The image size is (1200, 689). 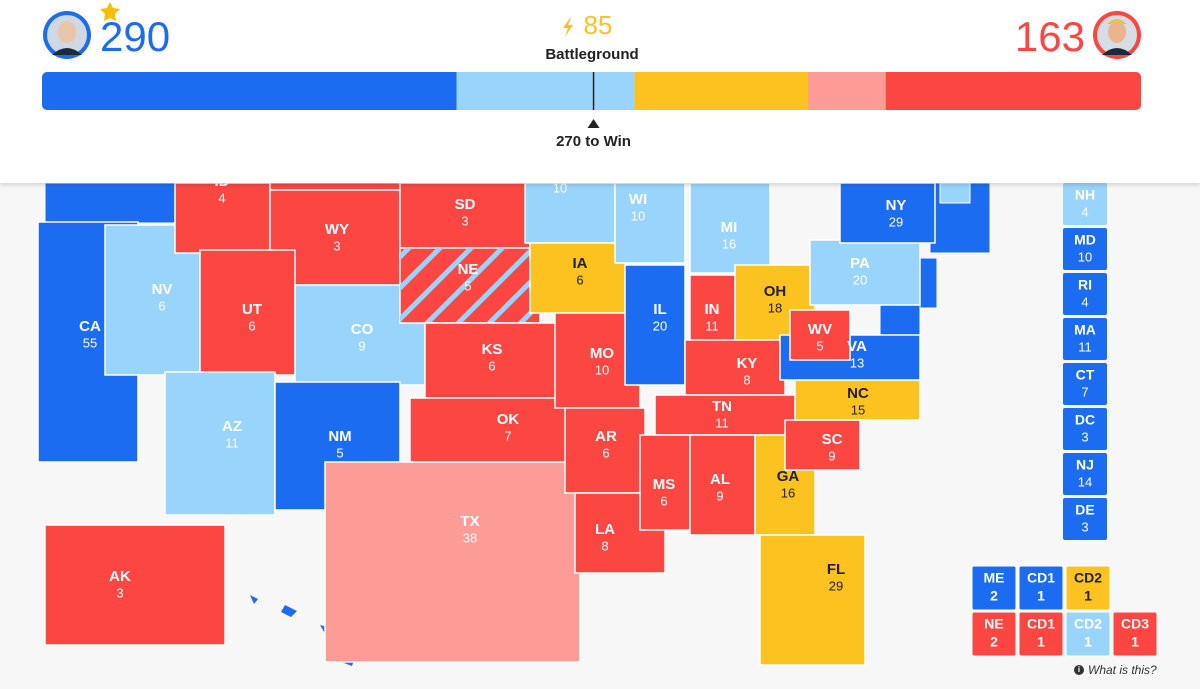 I want to click on info-icon-glyph: i, so click(x=1079, y=669).